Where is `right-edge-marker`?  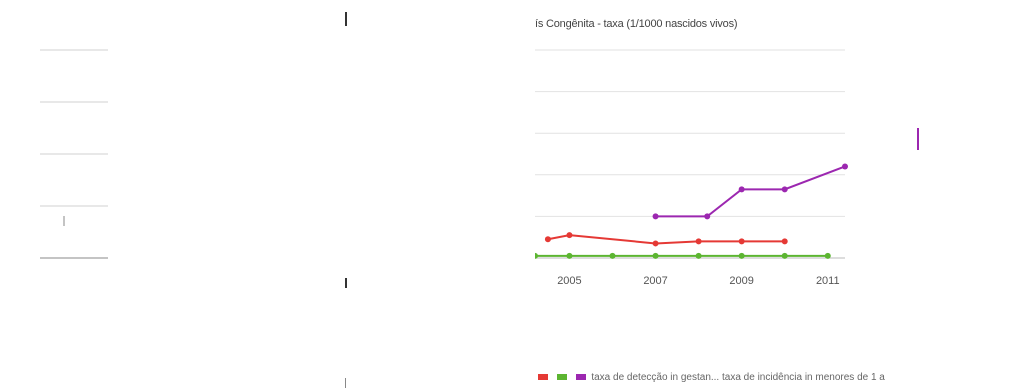
right-edge-marker is located at coordinates (918, 139).